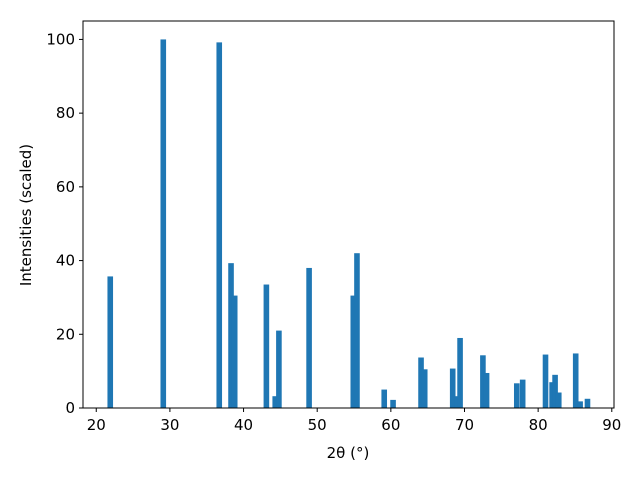  I want to click on x-tick-label: 60, so click(390, 425).